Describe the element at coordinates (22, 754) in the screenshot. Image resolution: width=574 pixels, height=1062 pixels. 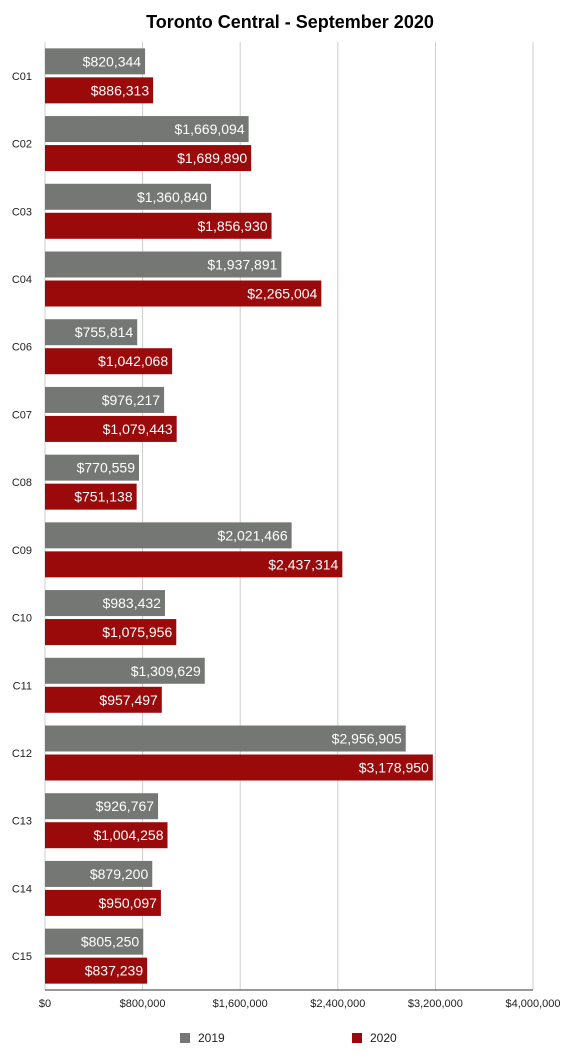
I see `category-label: C12` at that location.